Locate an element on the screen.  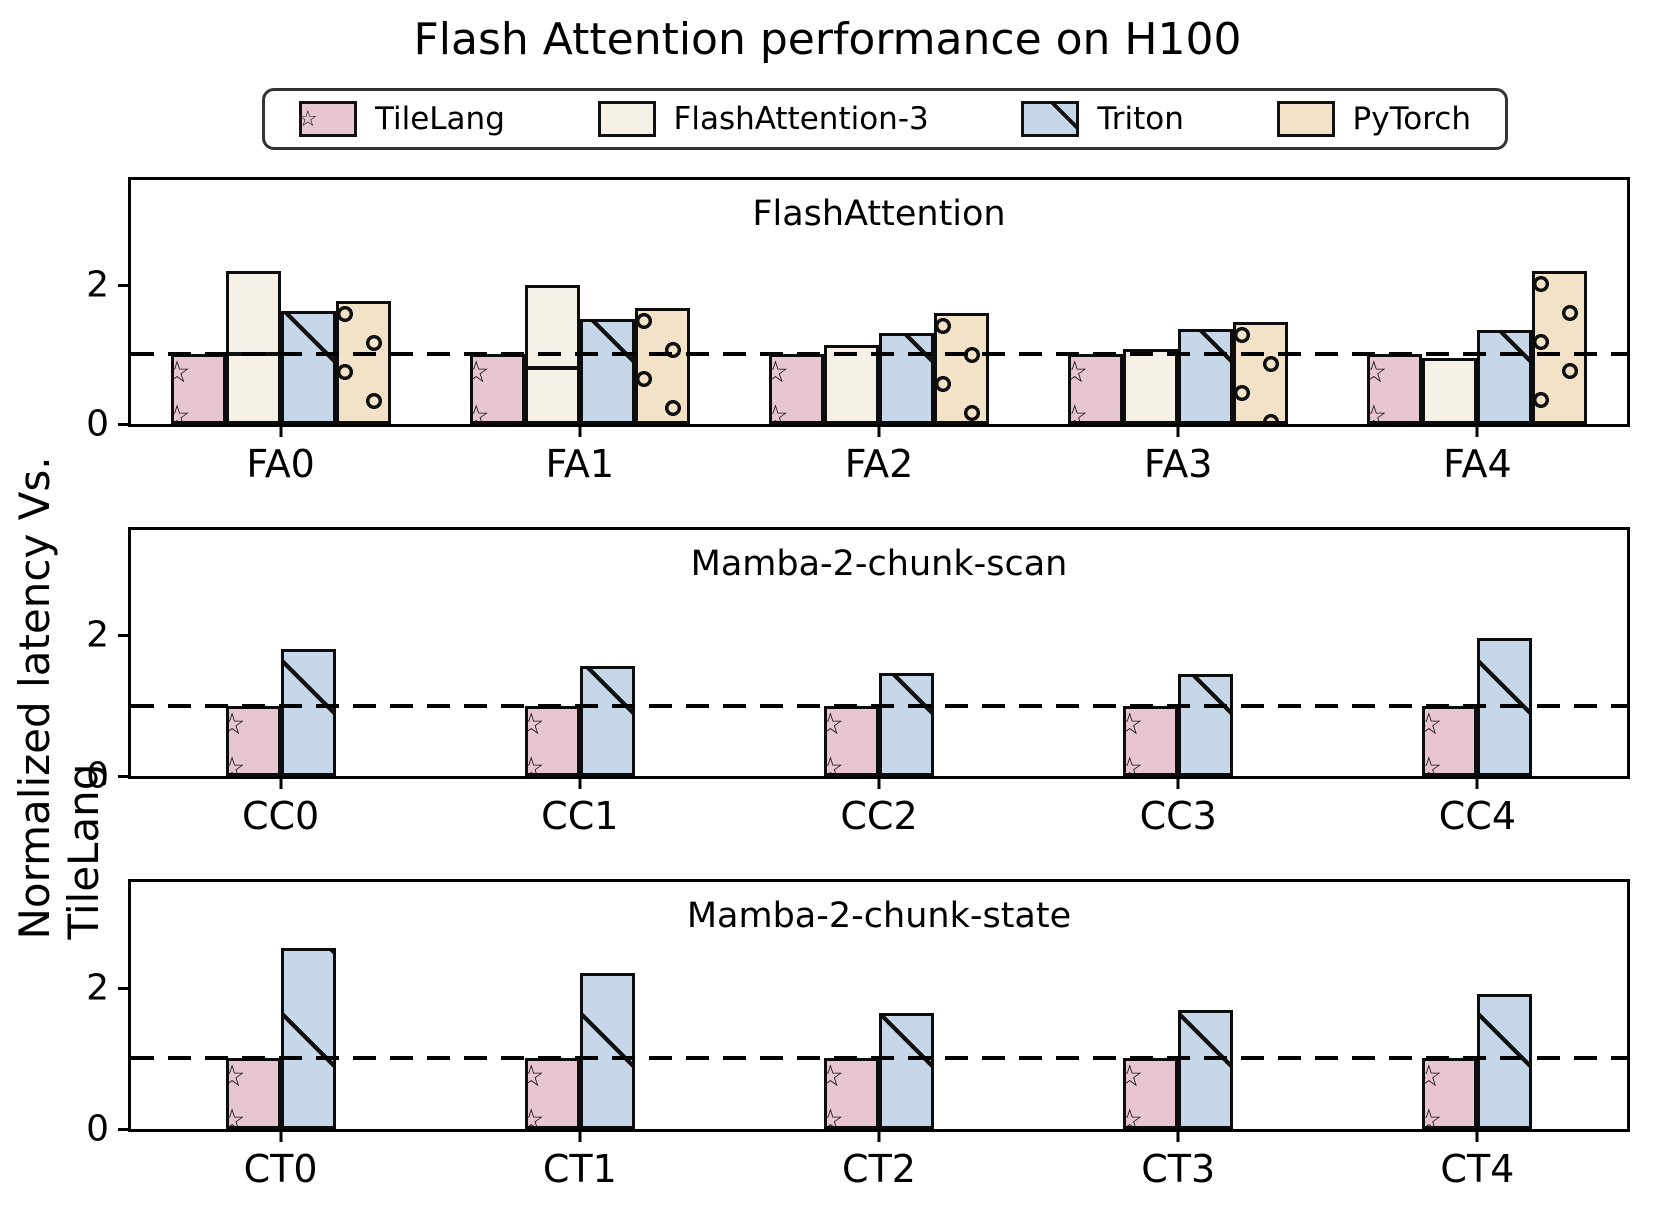
x-tick-label-fa3: FA3 is located at coordinates (1178, 464).